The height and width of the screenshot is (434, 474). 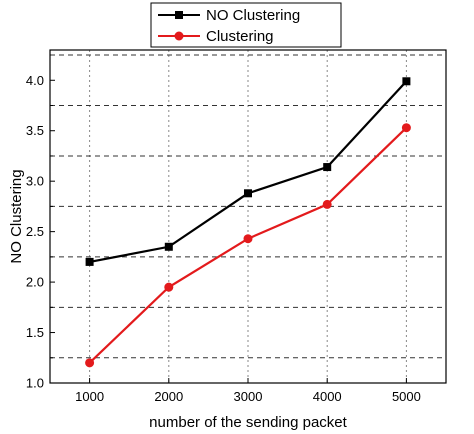 I want to click on x-tick-label: 2000, so click(x=168, y=396).